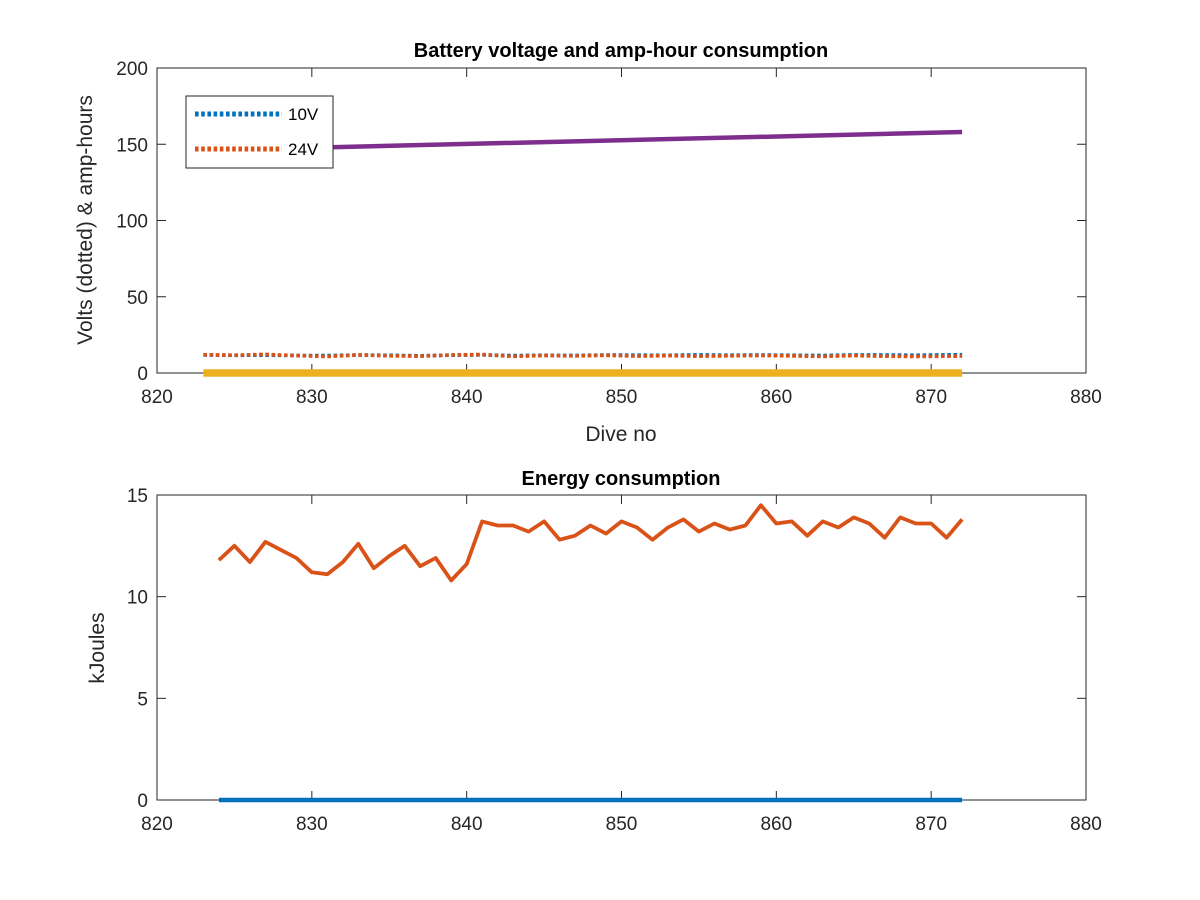  Describe the element at coordinates (132, 145) in the screenshot. I see `y-tick-label: 150` at that location.